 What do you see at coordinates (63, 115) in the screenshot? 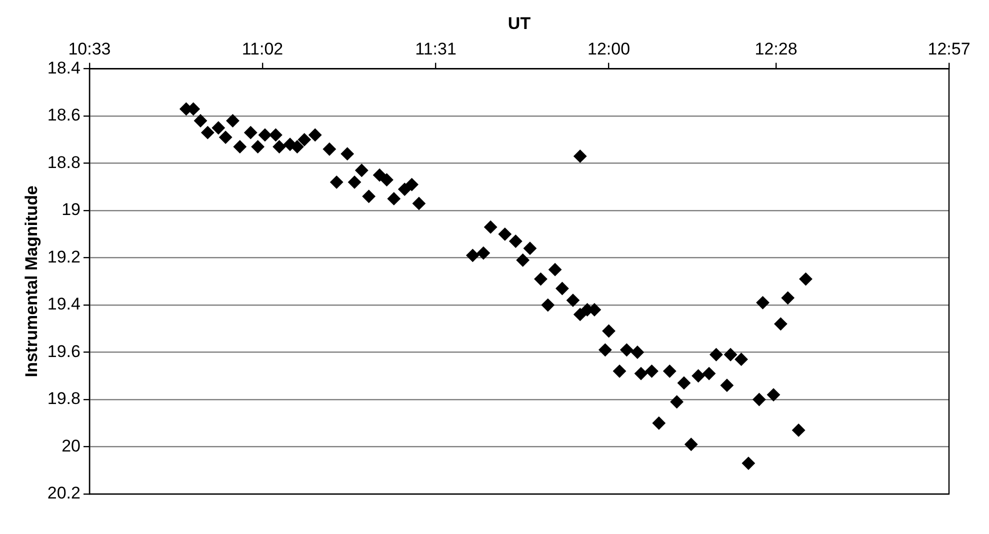
I see `y-tick-label: 18.6` at bounding box center [63, 115].